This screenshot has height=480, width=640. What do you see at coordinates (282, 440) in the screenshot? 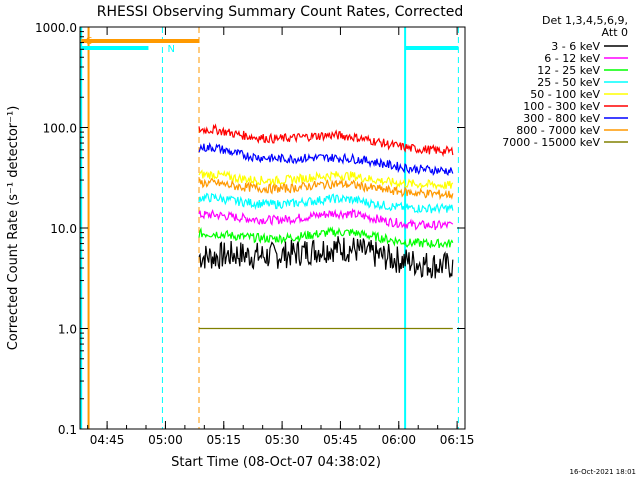
I see `x-tick-label: 05:30` at bounding box center [282, 440].